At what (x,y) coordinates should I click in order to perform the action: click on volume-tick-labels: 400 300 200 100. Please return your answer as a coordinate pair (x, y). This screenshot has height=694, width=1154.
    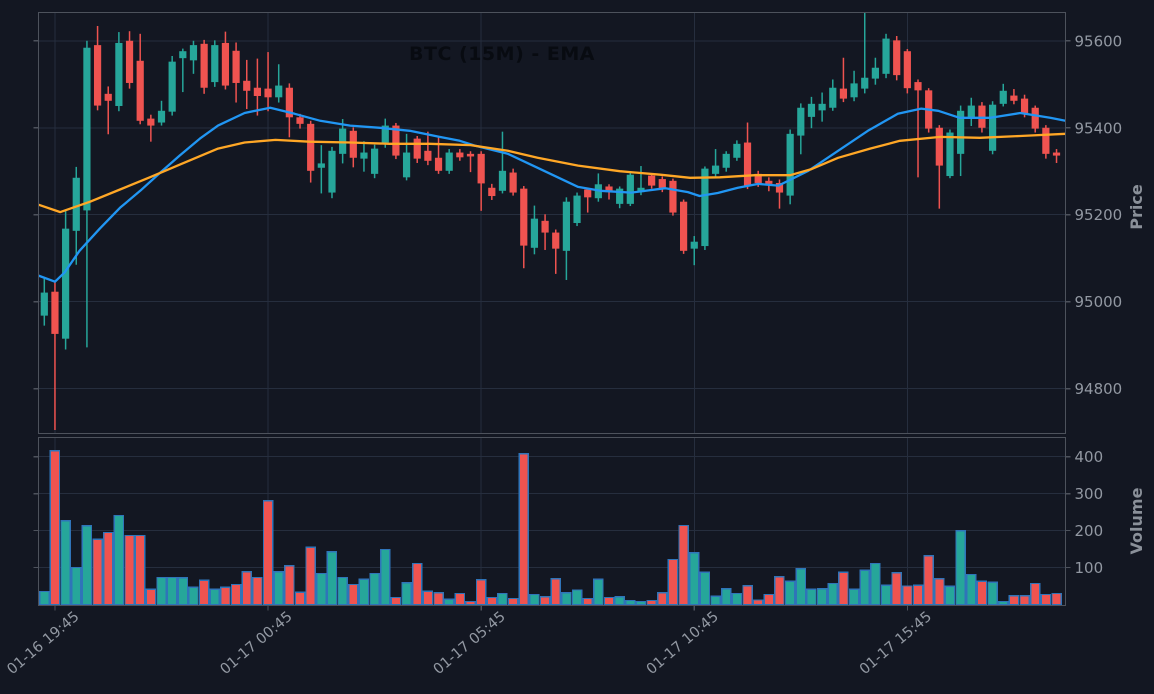
    Looking at the image, I should click on (1089, 512).